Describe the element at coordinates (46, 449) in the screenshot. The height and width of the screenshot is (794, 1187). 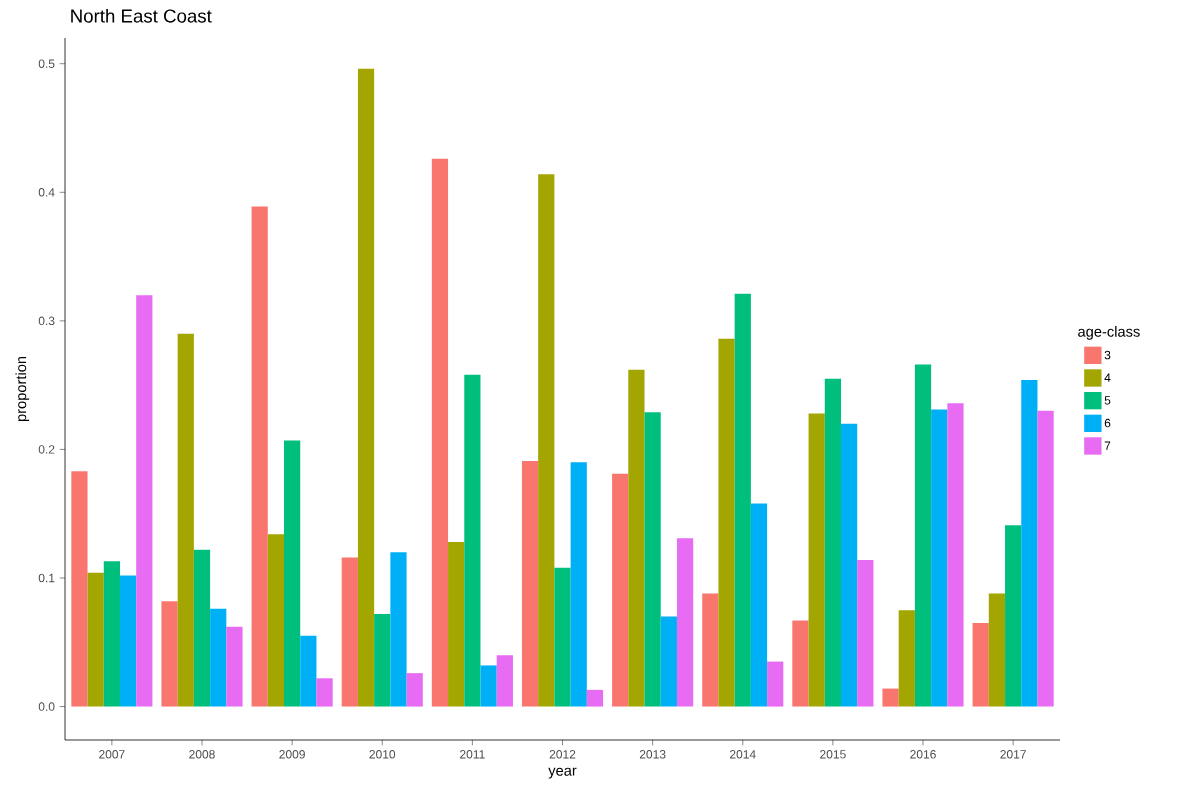
I see `y-tick-label: 0.2` at that location.